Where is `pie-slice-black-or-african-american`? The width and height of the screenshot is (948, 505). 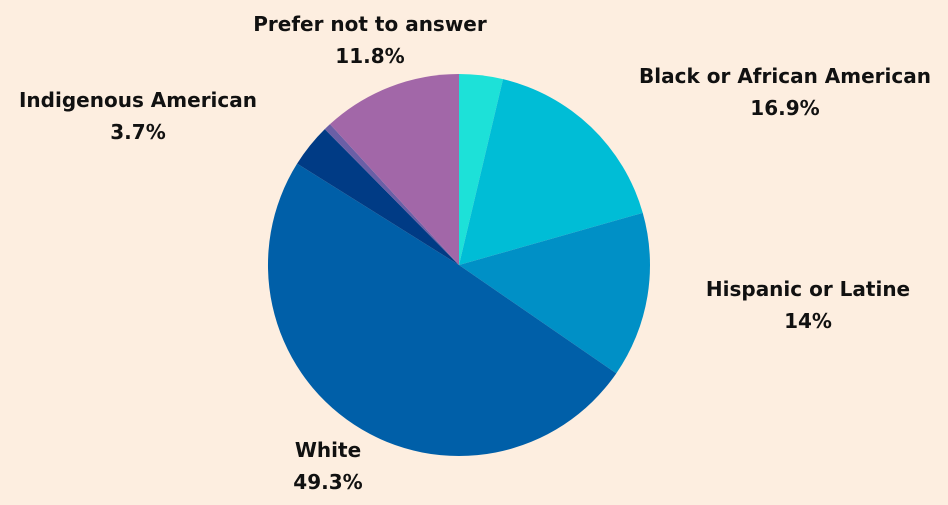 pie-slice-black-or-african-american is located at coordinates (551, 172).